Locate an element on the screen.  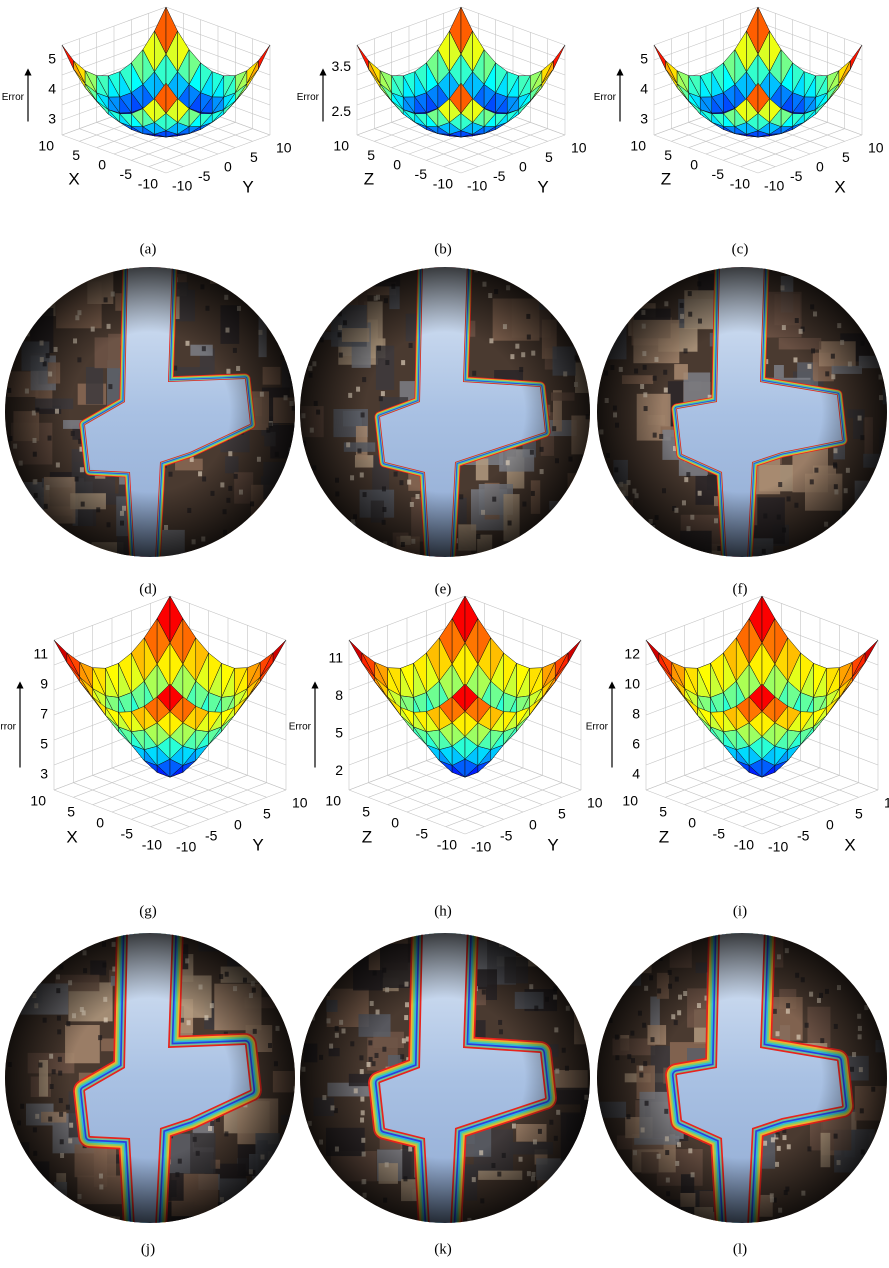
fisheye-image is located at coordinates (150, 412).